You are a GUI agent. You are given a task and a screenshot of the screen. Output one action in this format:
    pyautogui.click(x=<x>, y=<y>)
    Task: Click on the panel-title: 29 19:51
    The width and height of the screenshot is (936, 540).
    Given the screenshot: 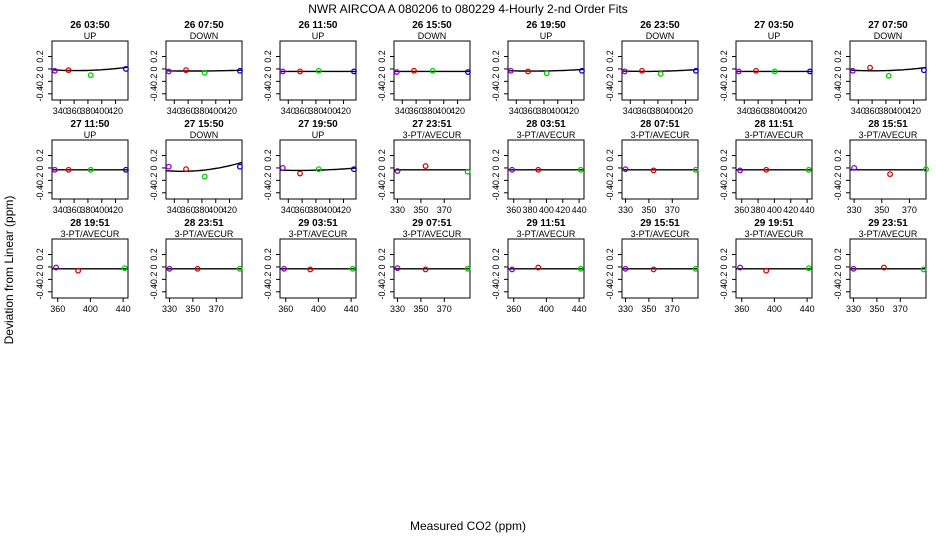 What is the action you would take?
    pyautogui.click(x=774, y=223)
    